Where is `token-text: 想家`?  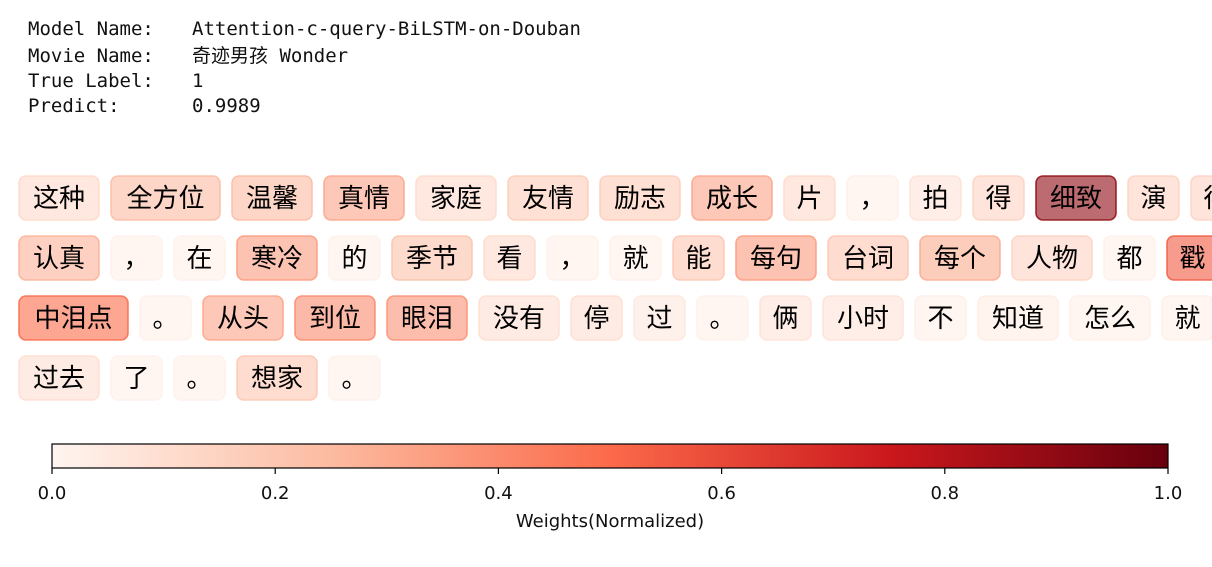 token-text: 想家 is located at coordinates (277, 379).